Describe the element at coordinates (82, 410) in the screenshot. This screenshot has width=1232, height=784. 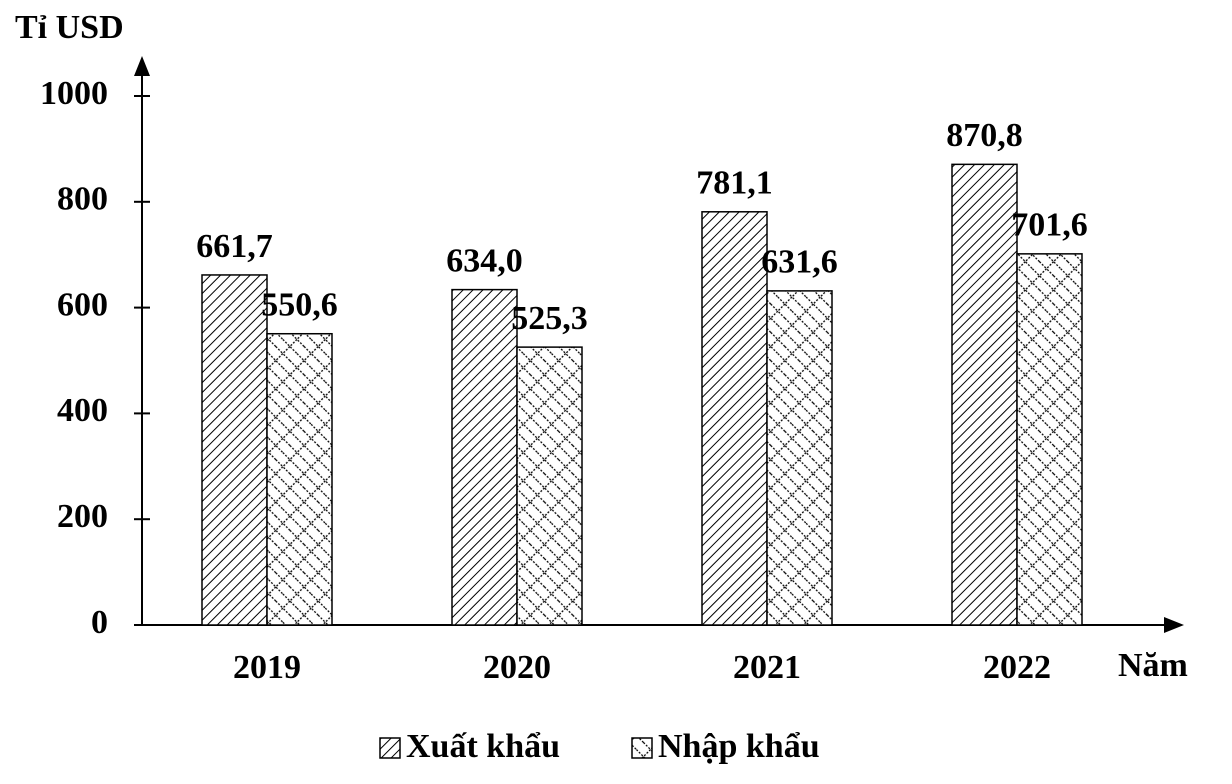
I see `y-tick-label: 400` at that location.